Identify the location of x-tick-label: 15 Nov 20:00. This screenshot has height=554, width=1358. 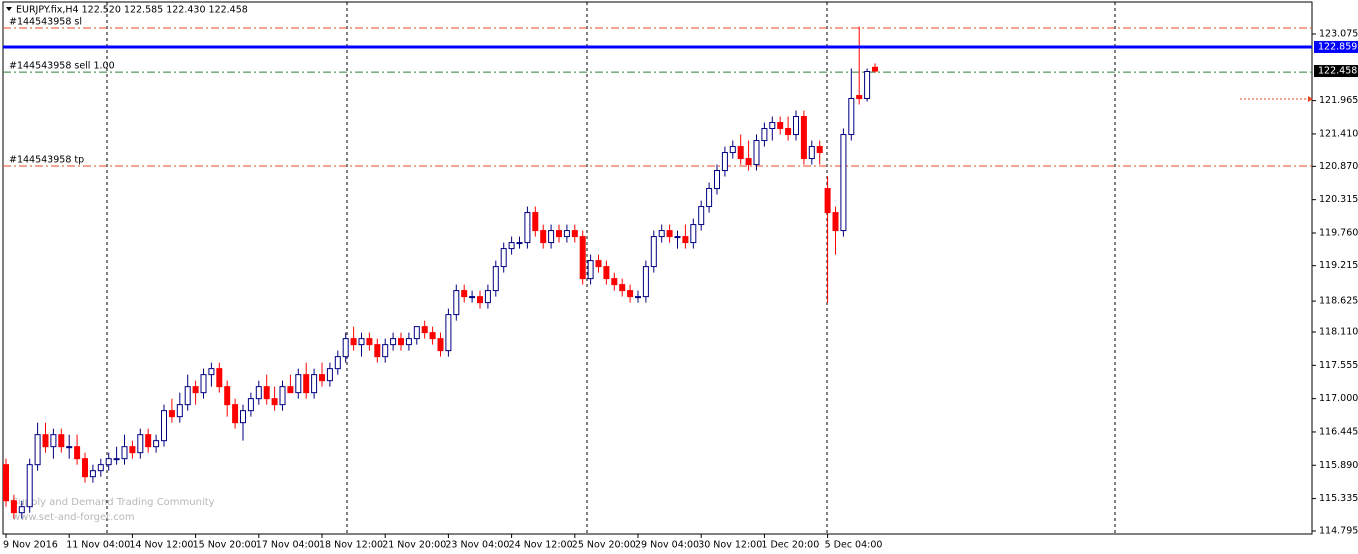
(225, 545).